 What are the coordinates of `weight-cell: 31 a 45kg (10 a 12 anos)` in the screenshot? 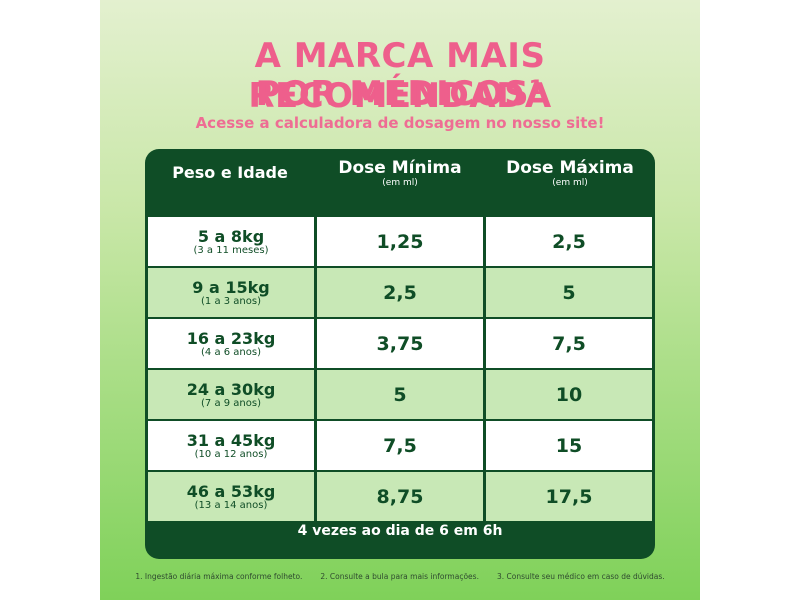 It's located at (231, 445).